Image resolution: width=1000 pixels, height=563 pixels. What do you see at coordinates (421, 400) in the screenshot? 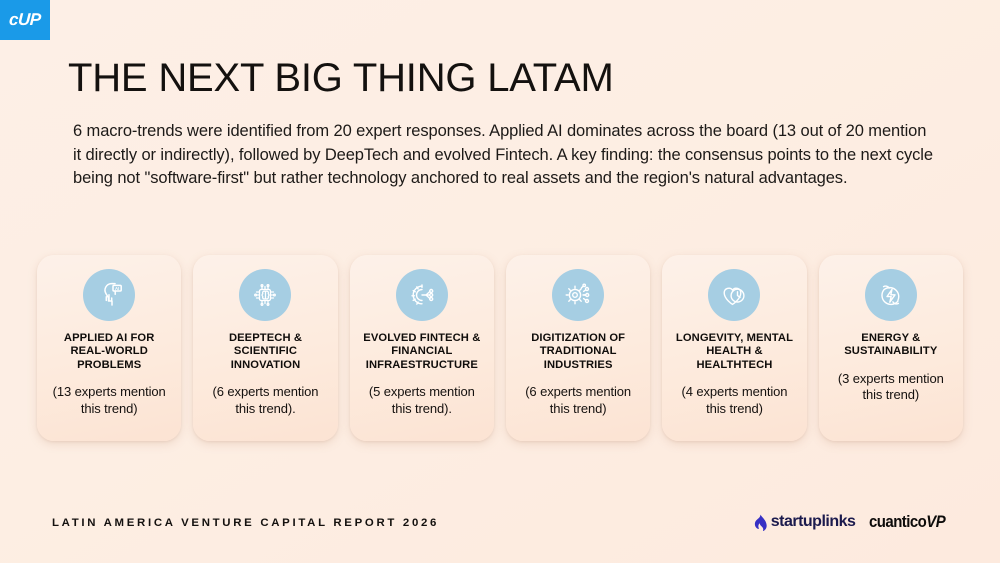
I see `trend-card-count: (5 experts mention this trend).` at bounding box center [421, 400].